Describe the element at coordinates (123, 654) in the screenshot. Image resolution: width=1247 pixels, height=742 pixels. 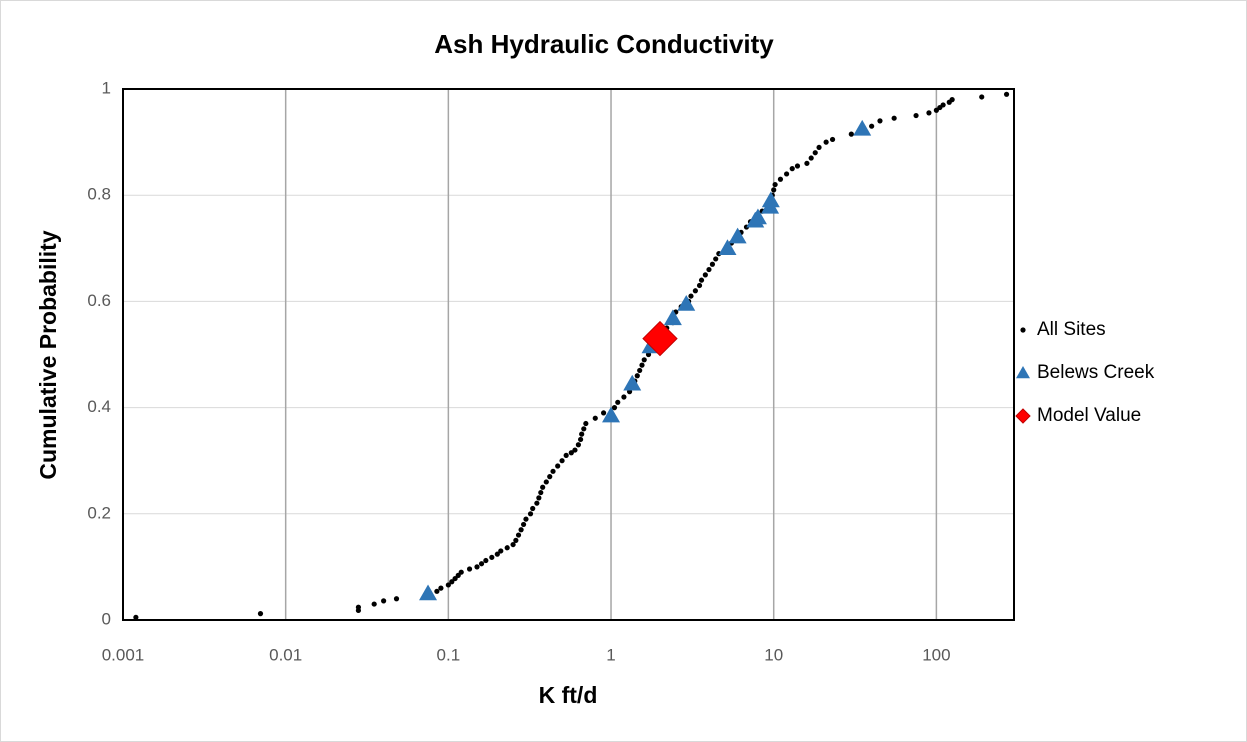
I see `x-tick-label: 0.001` at that location.